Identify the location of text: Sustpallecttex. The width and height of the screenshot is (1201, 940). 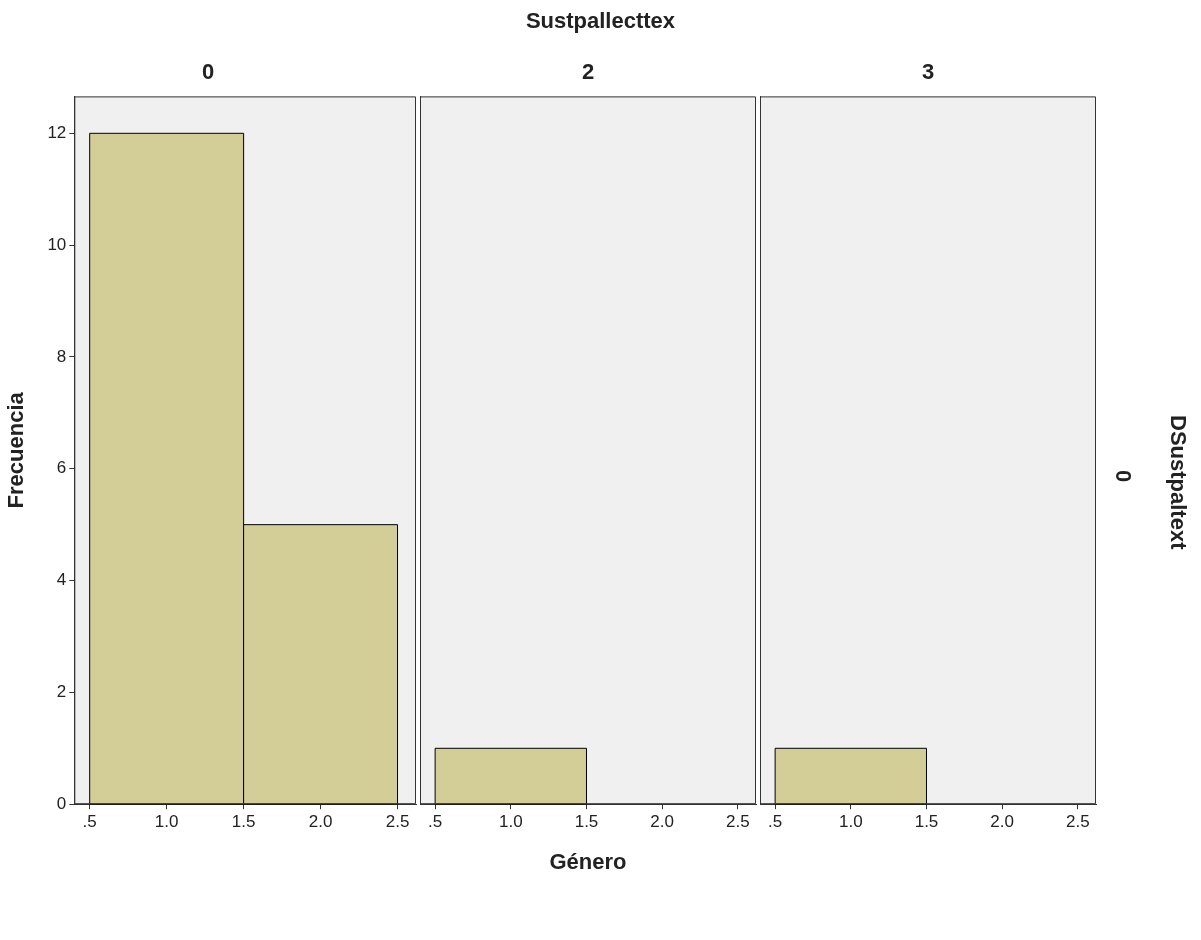
(600, 21).